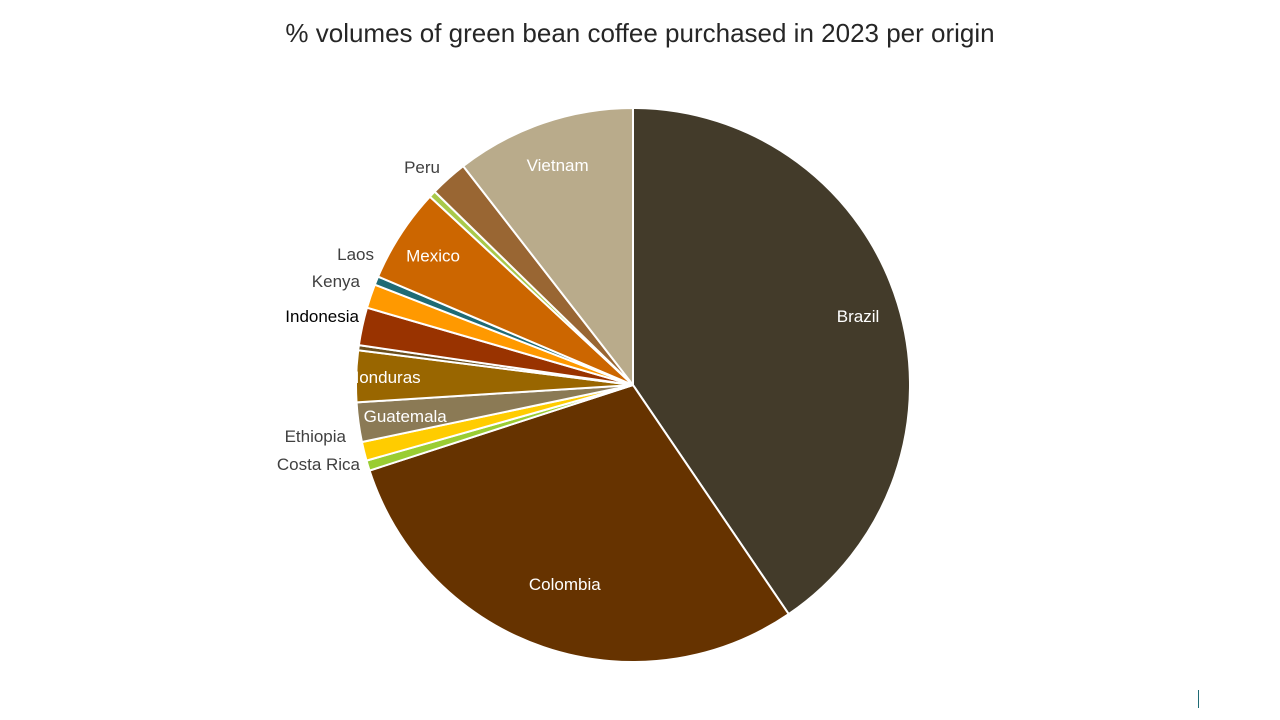  Describe the element at coordinates (858, 316) in the screenshot. I see `slice-label-brazil: Brazil` at that location.